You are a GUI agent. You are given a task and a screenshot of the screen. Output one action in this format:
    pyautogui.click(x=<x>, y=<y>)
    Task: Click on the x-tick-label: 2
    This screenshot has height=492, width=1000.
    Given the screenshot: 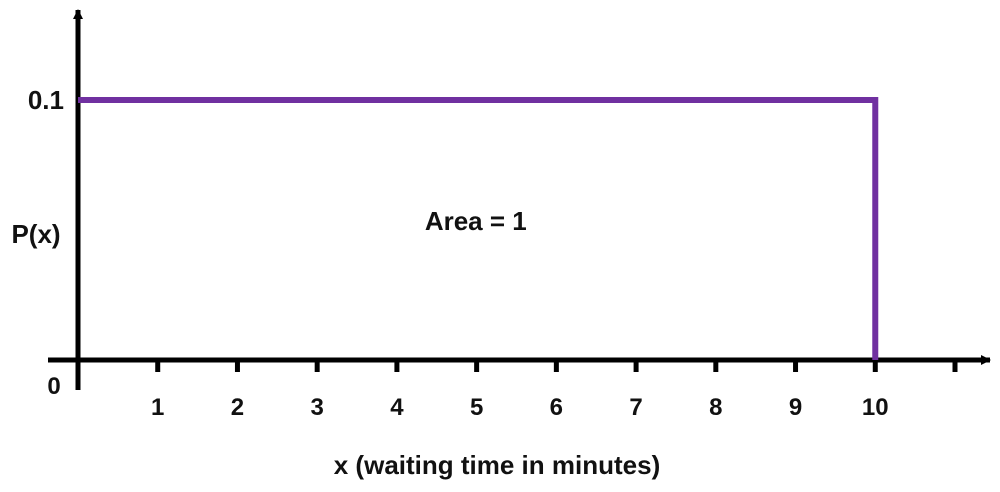 What is the action you would take?
    pyautogui.click(x=237, y=407)
    